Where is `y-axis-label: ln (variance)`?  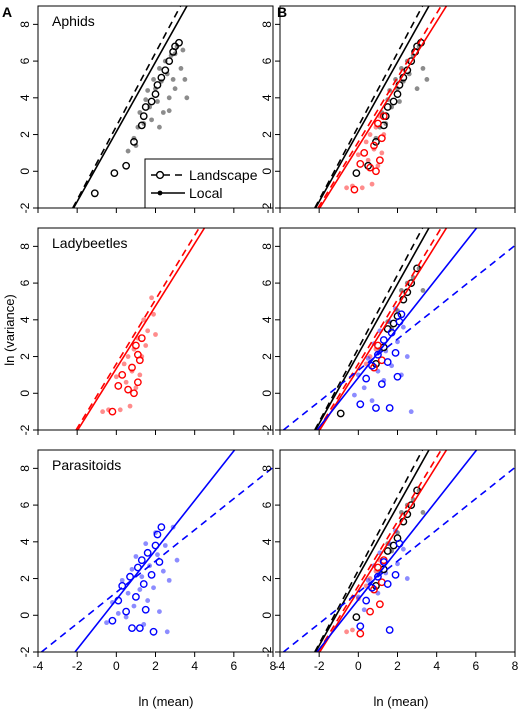 y-axis-label: ln (variance) is located at coordinates (9, 330).